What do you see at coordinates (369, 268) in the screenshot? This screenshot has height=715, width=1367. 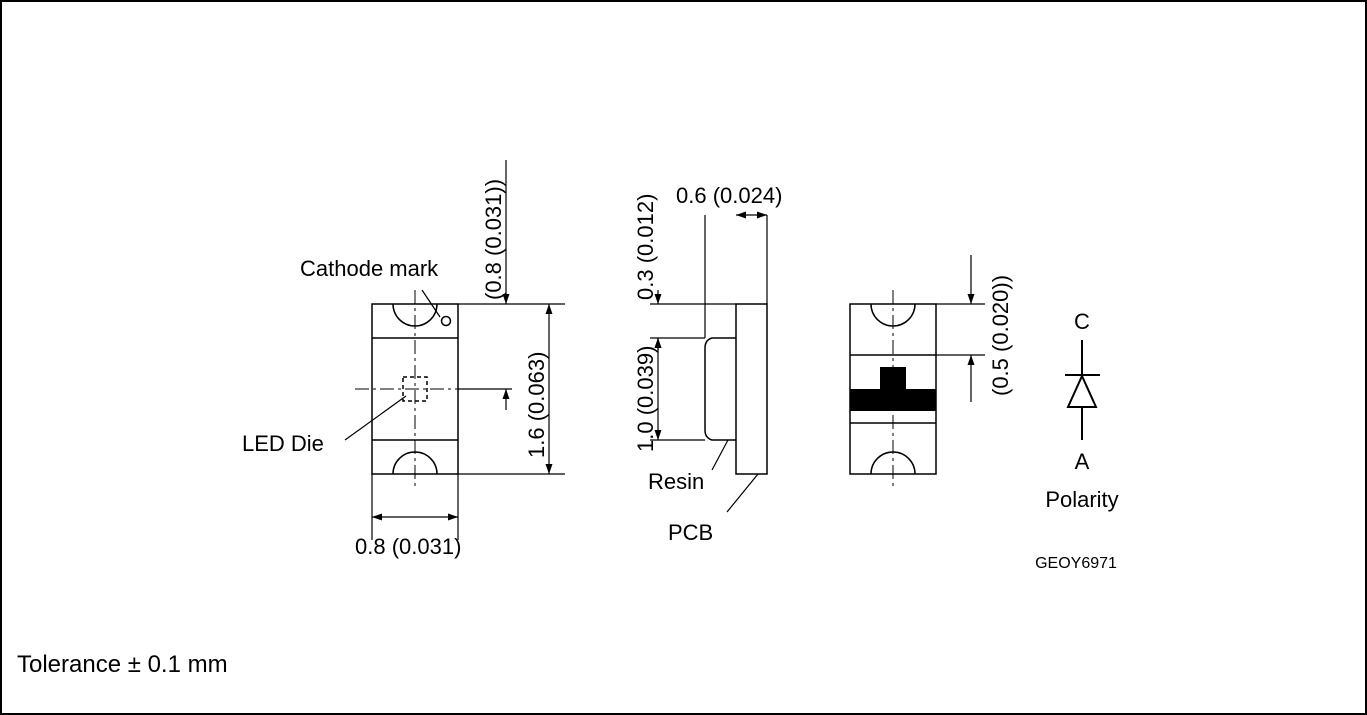 I see `cathode-mark-label: Cathode mark` at bounding box center [369, 268].